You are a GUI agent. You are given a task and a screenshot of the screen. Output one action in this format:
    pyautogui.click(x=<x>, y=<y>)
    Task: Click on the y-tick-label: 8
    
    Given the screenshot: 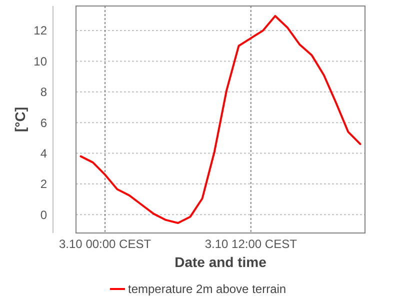 What is the action you would take?
    pyautogui.click(x=44, y=92)
    